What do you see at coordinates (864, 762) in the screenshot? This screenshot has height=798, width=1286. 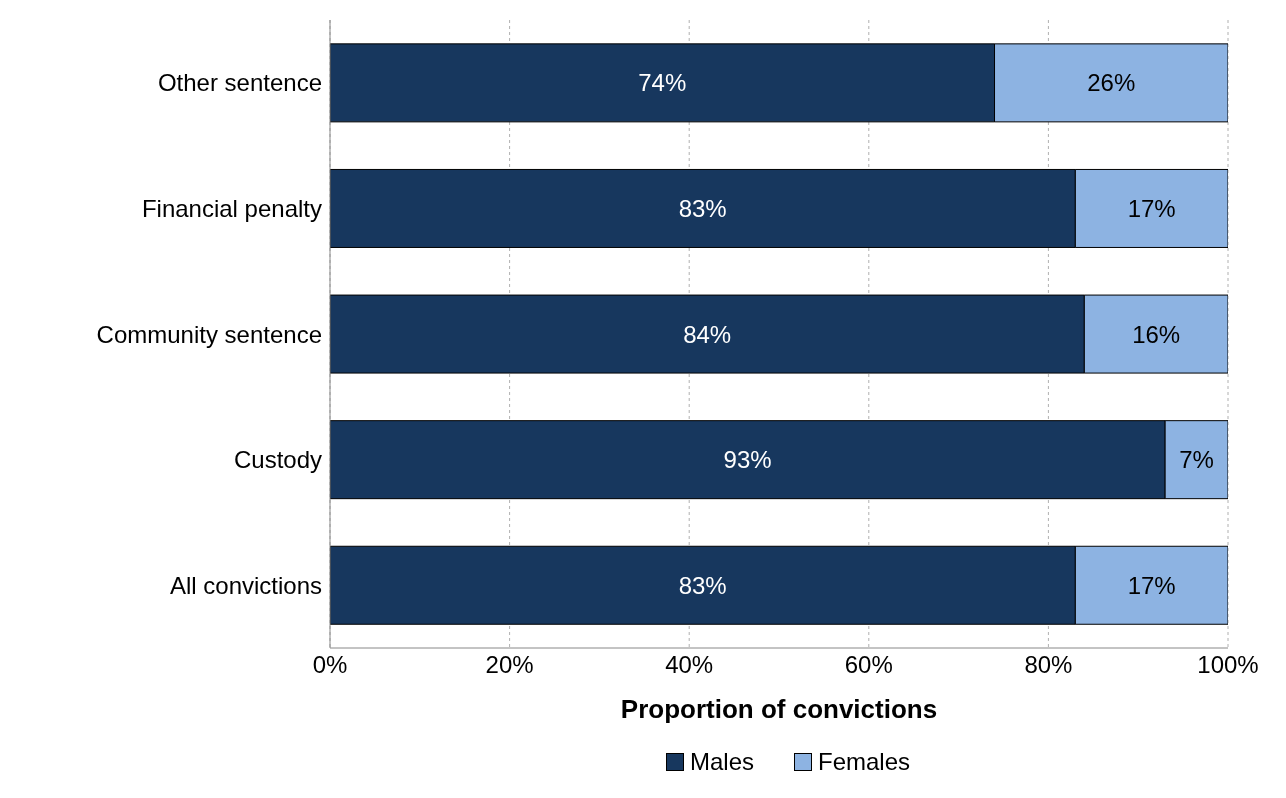 I see `legend-label: Females` at bounding box center [864, 762].